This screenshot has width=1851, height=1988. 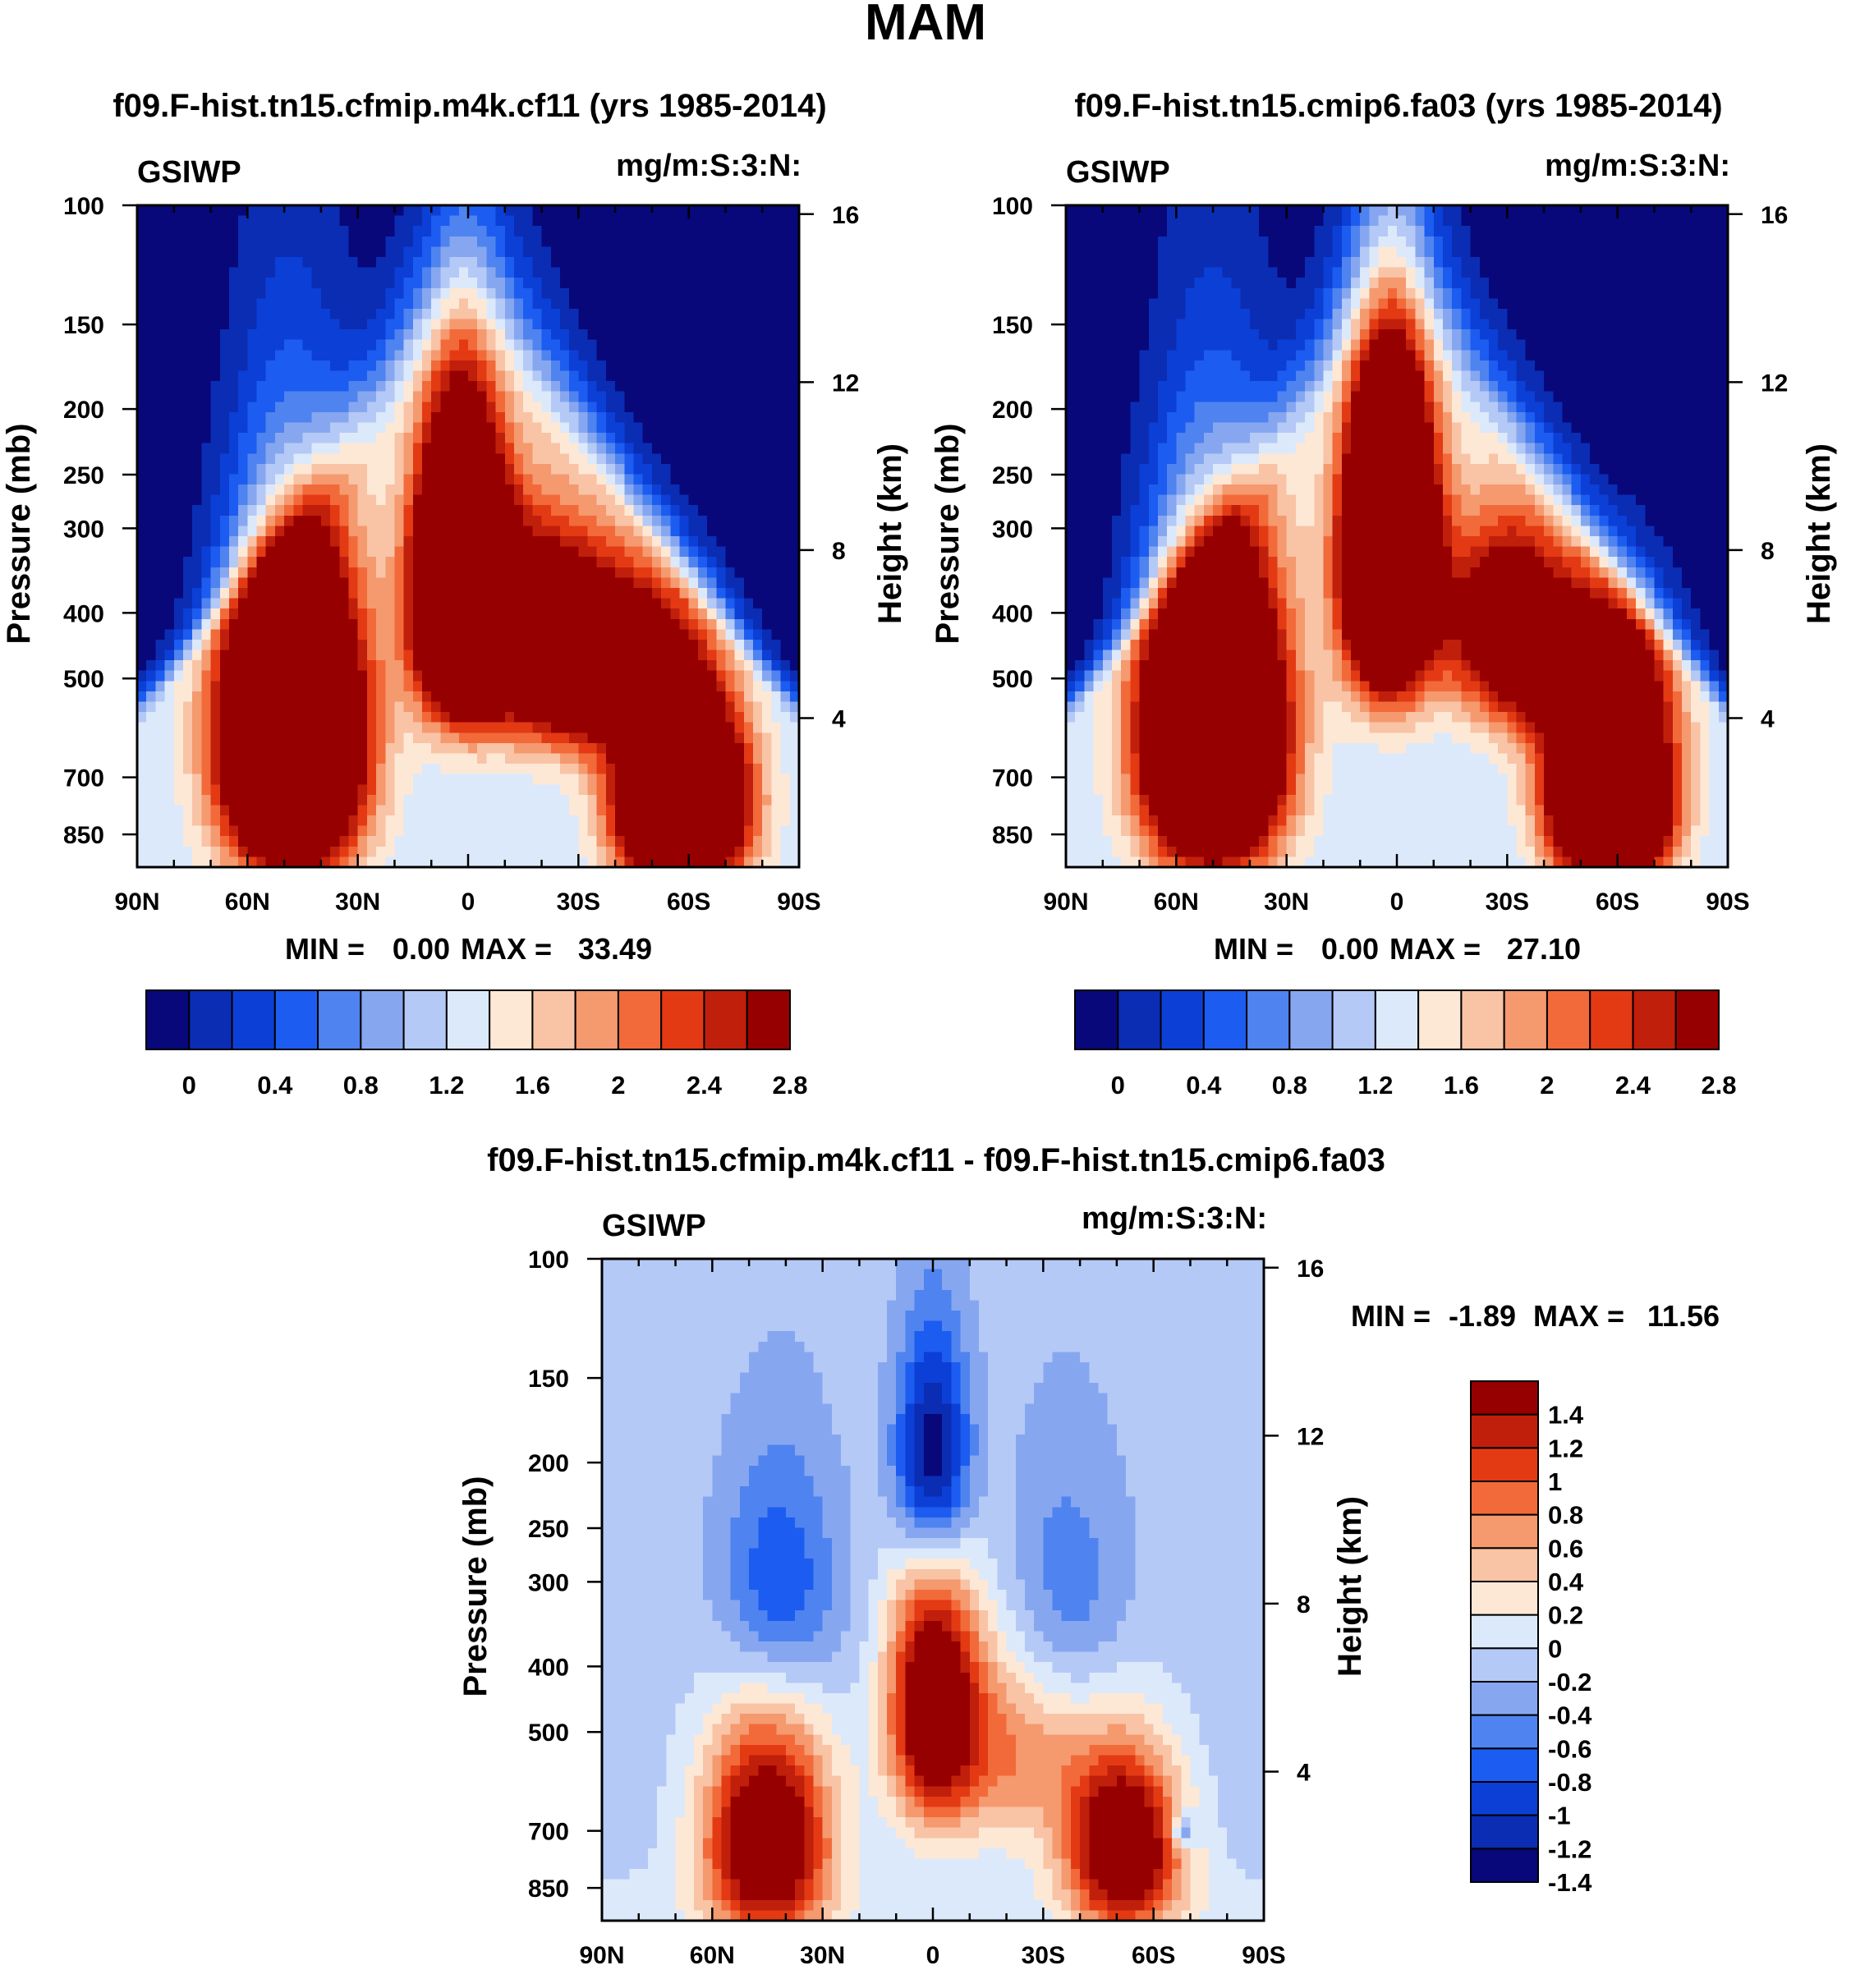 I want to click on colorbar-label: 0, so click(x=189, y=1085).